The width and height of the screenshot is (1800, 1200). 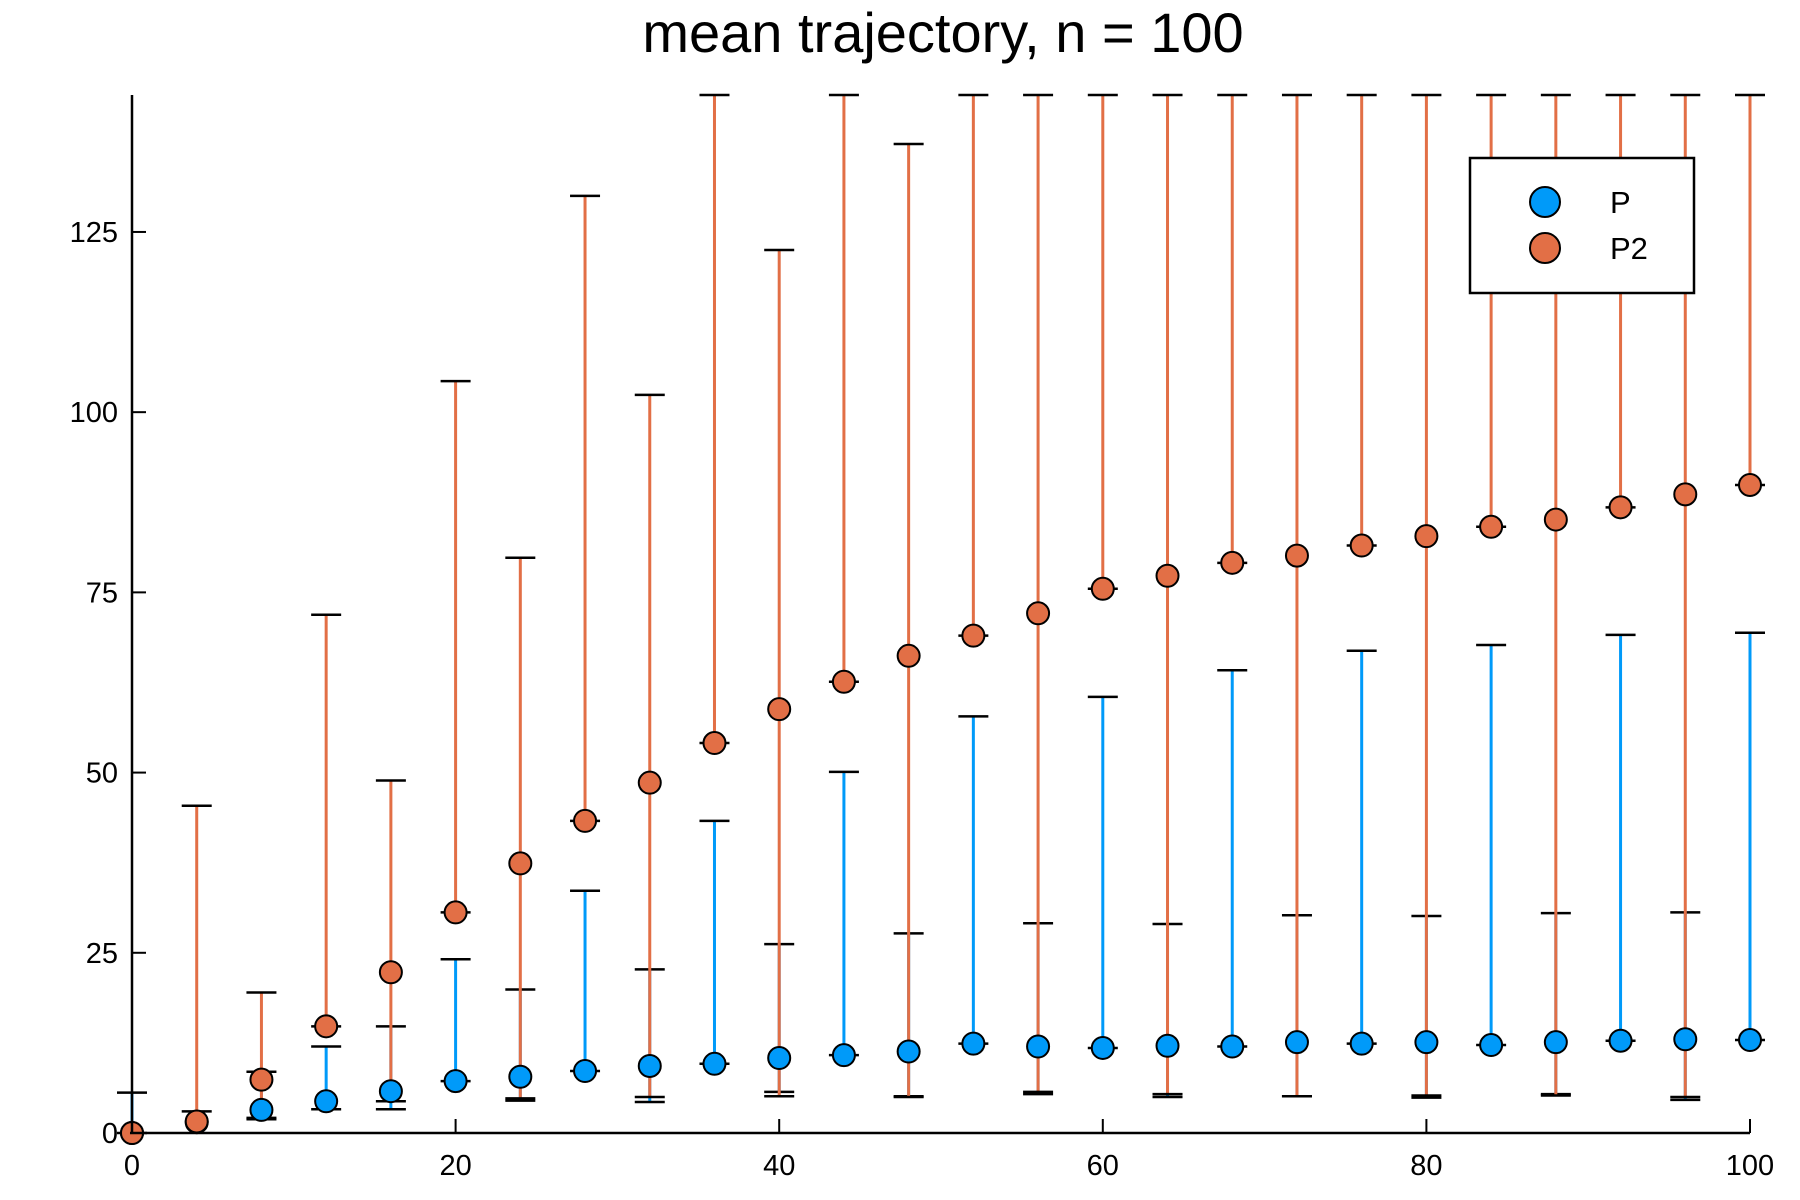 What do you see at coordinates (1629, 248) in the screenshot?
I see `legend-label-P2: P2` at bounding box center [1629, 248].